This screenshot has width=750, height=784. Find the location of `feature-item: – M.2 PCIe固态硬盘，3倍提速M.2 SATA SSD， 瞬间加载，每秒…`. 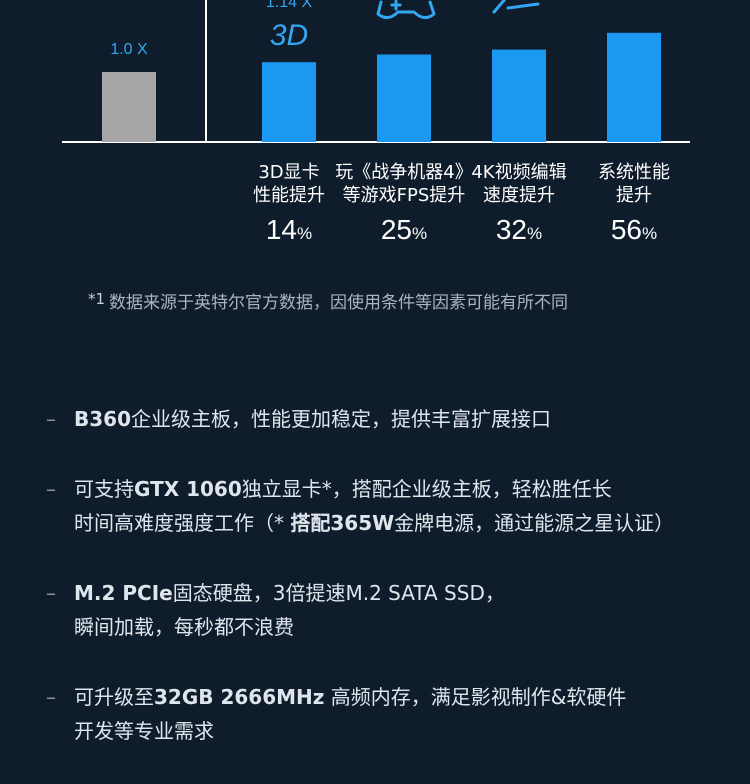

feature-item: – M.2 PCIe固态硬盘，3倍提速M.2 SATA SSD， 瞬间加载，每秒… is located at coordinates (391, 610).